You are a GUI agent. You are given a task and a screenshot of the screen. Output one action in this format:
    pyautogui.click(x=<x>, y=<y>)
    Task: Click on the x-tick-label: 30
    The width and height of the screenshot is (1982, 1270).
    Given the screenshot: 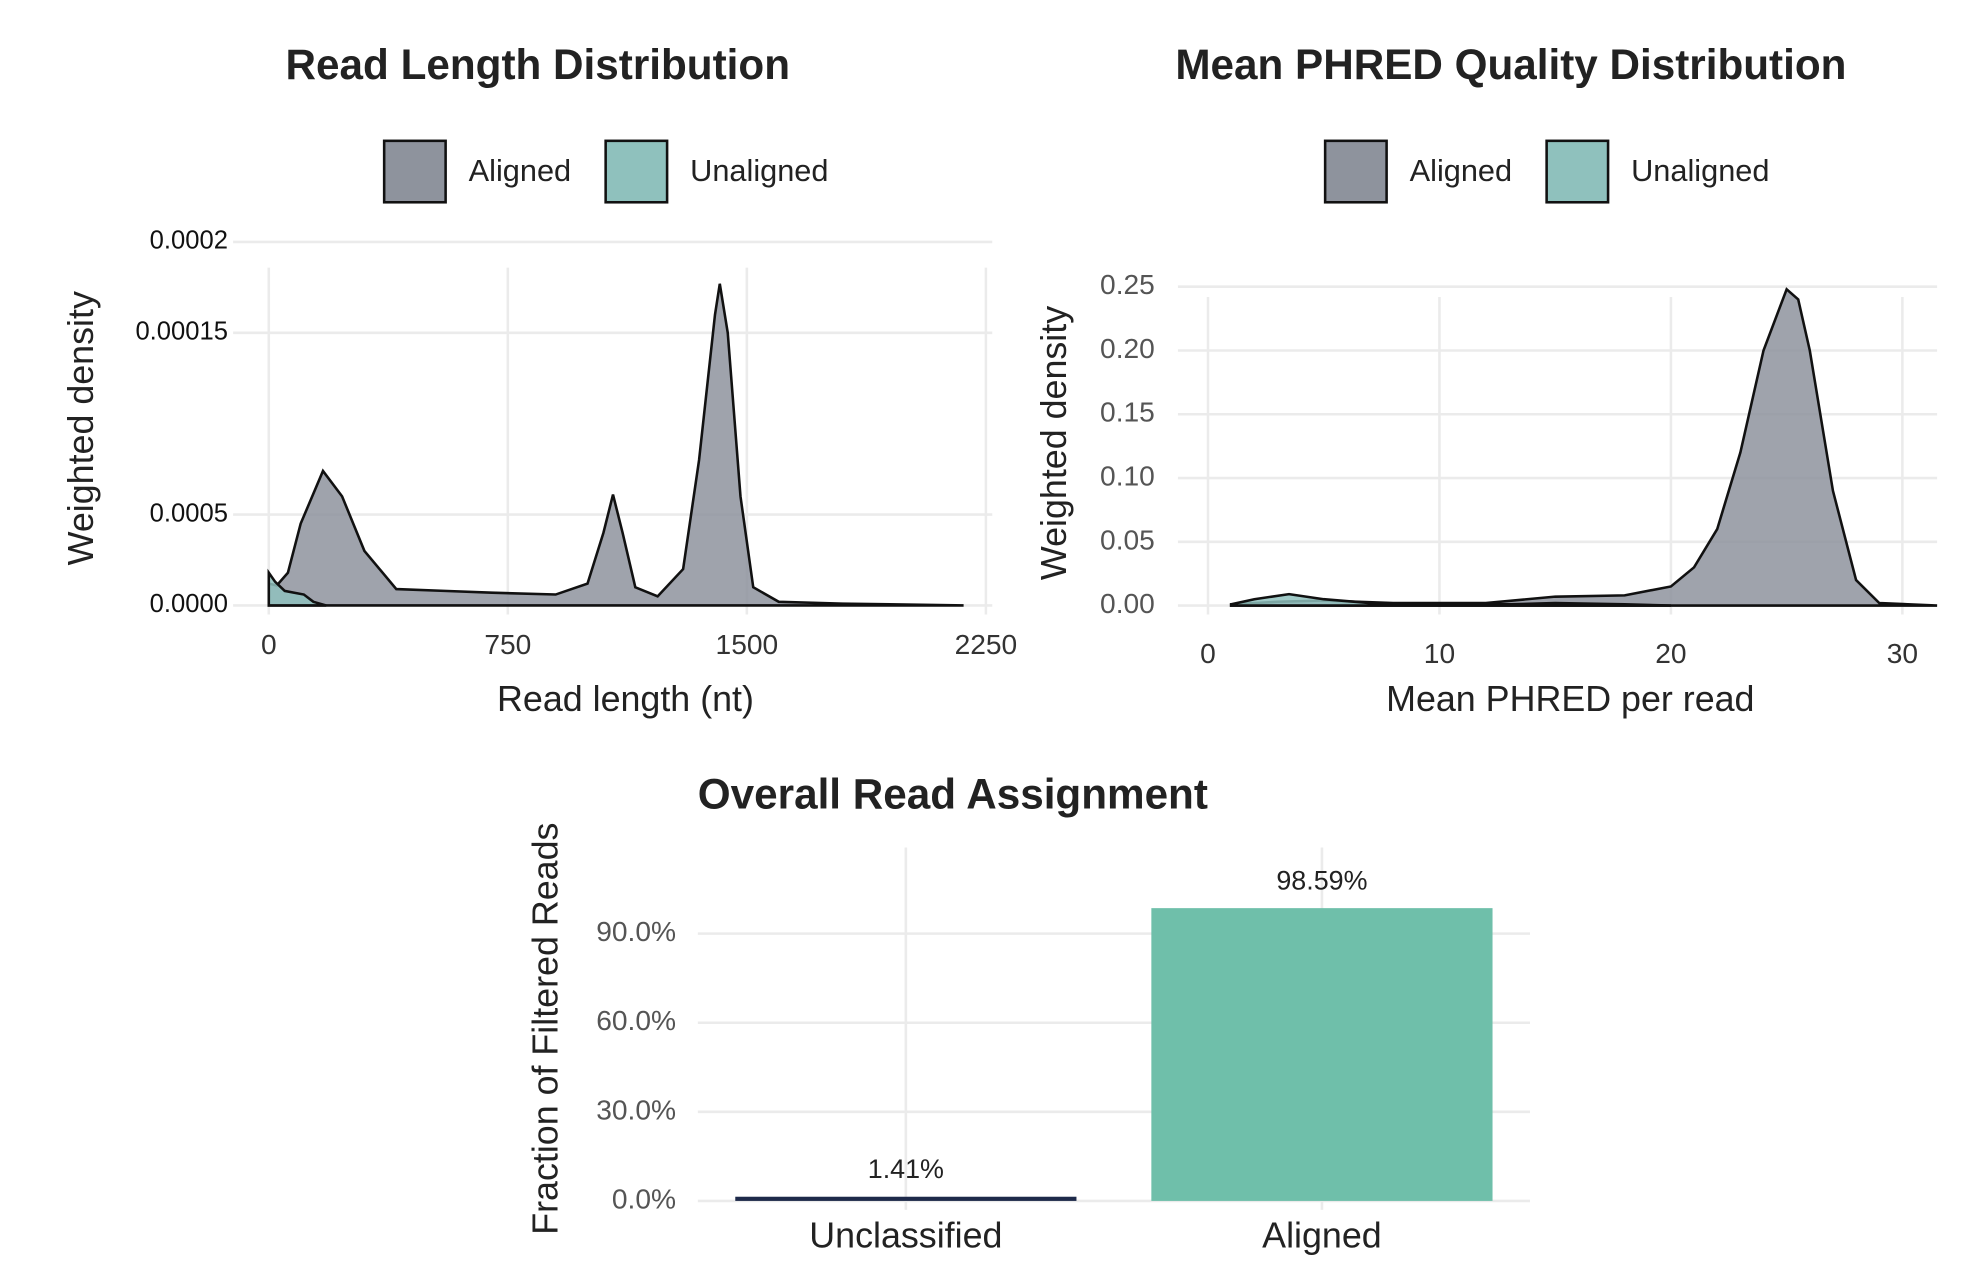 What is the action you would take?
    pyautogui.click(x=1902, y=653)
    